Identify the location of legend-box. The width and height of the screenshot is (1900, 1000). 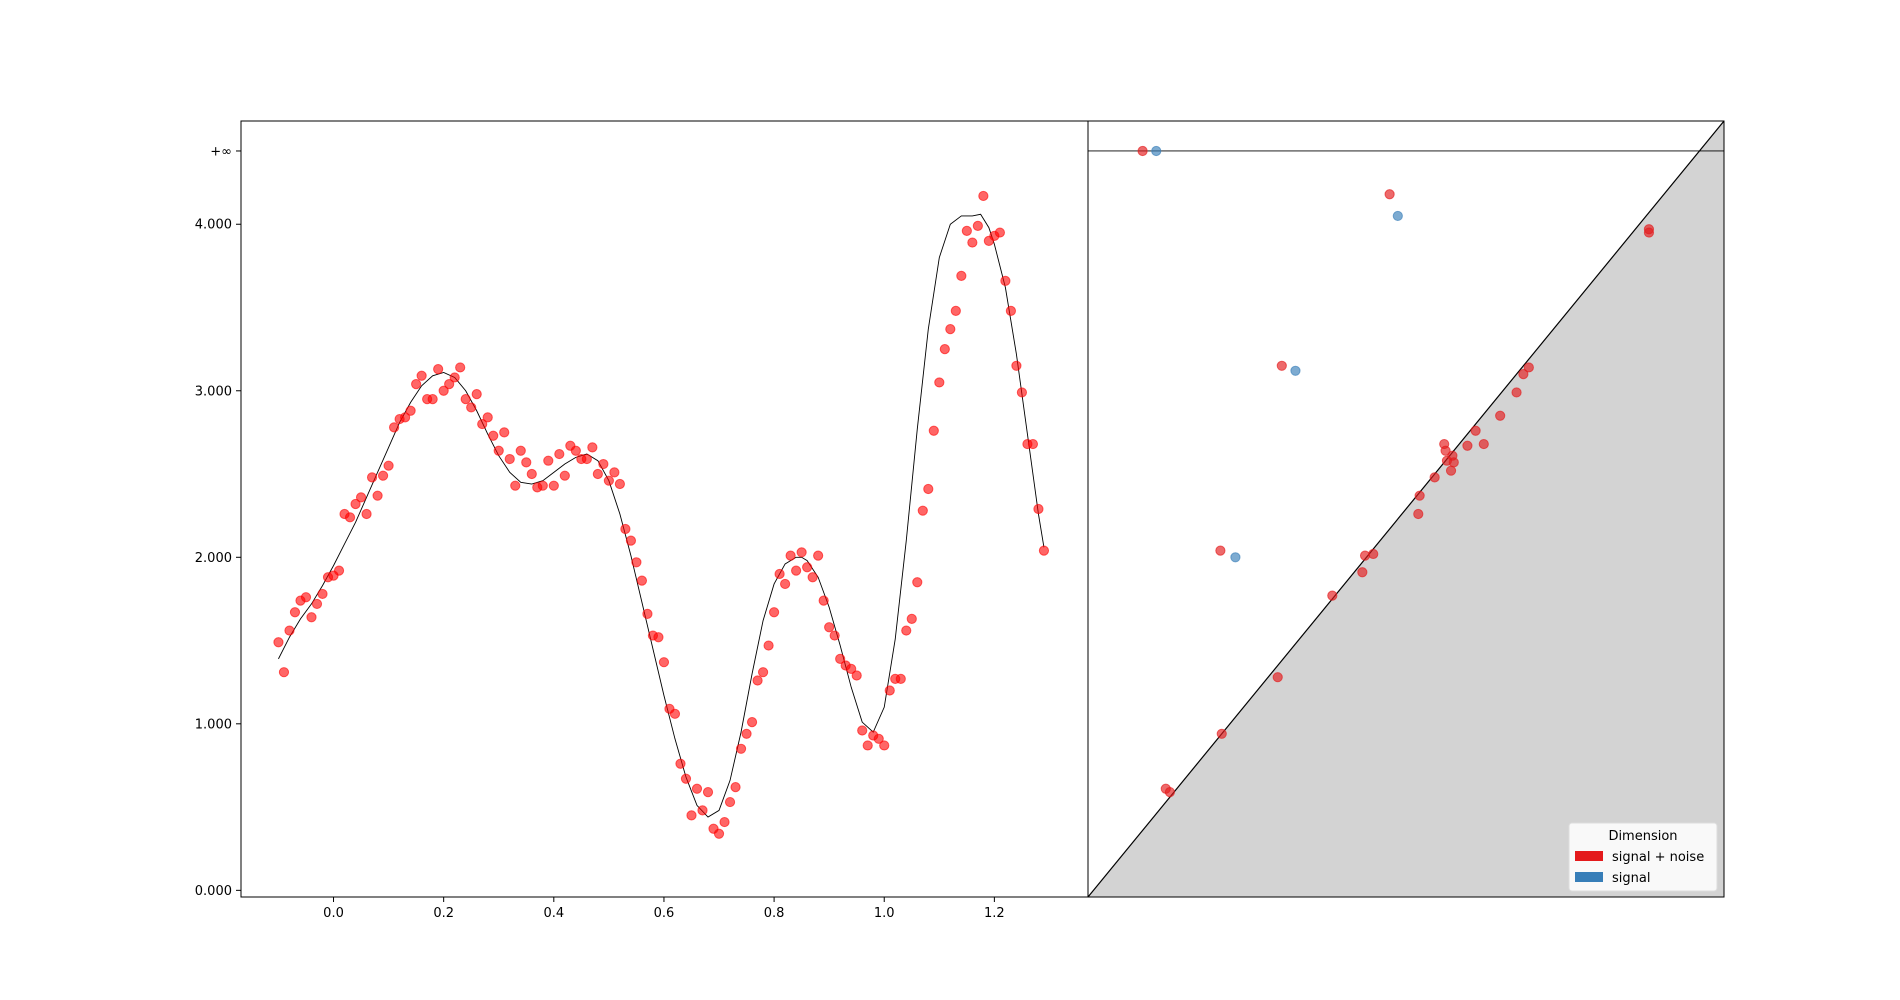
(1643, 857).